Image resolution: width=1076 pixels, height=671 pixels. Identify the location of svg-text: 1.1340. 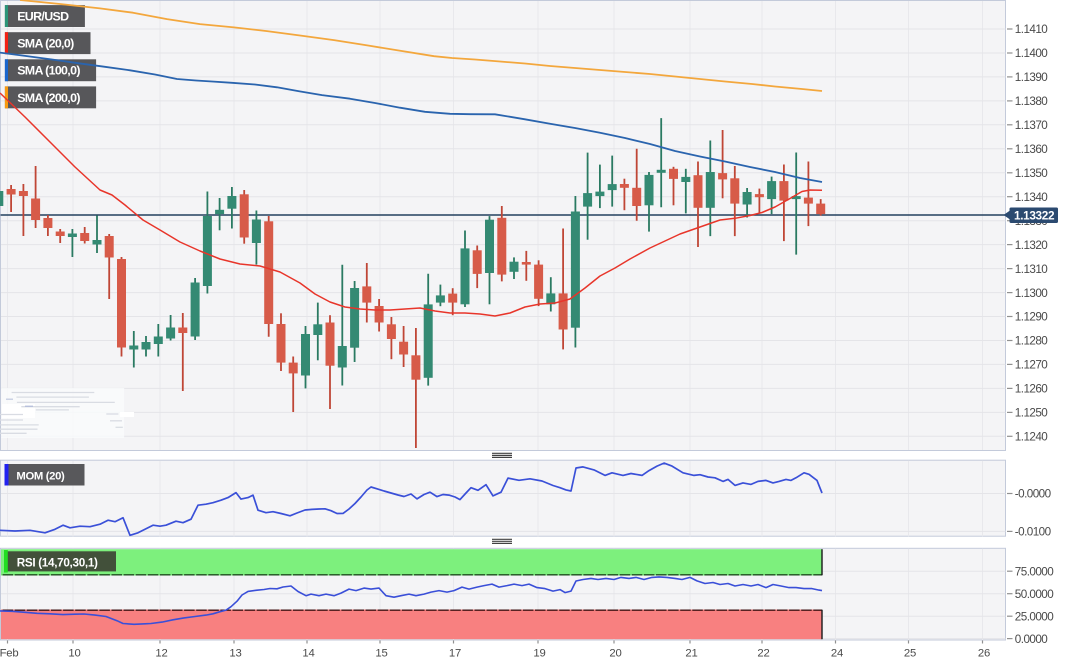
(1031, 197).